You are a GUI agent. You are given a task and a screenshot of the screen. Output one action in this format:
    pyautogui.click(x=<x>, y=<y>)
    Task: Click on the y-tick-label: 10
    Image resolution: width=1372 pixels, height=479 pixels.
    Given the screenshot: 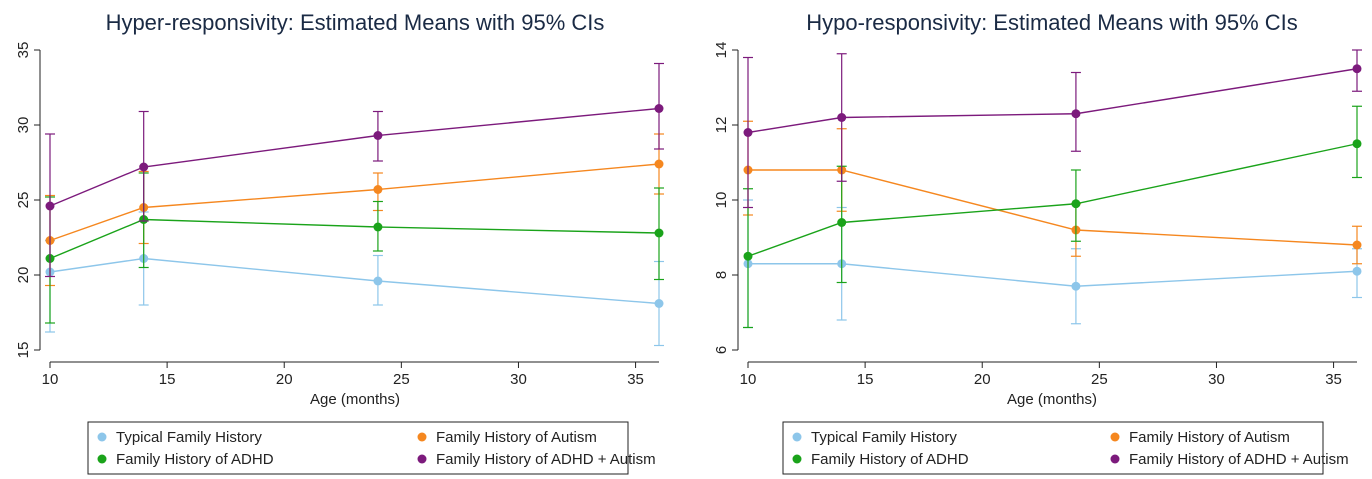 What is the action you would take?
    pyautogui.click(x=721, y=200)
    